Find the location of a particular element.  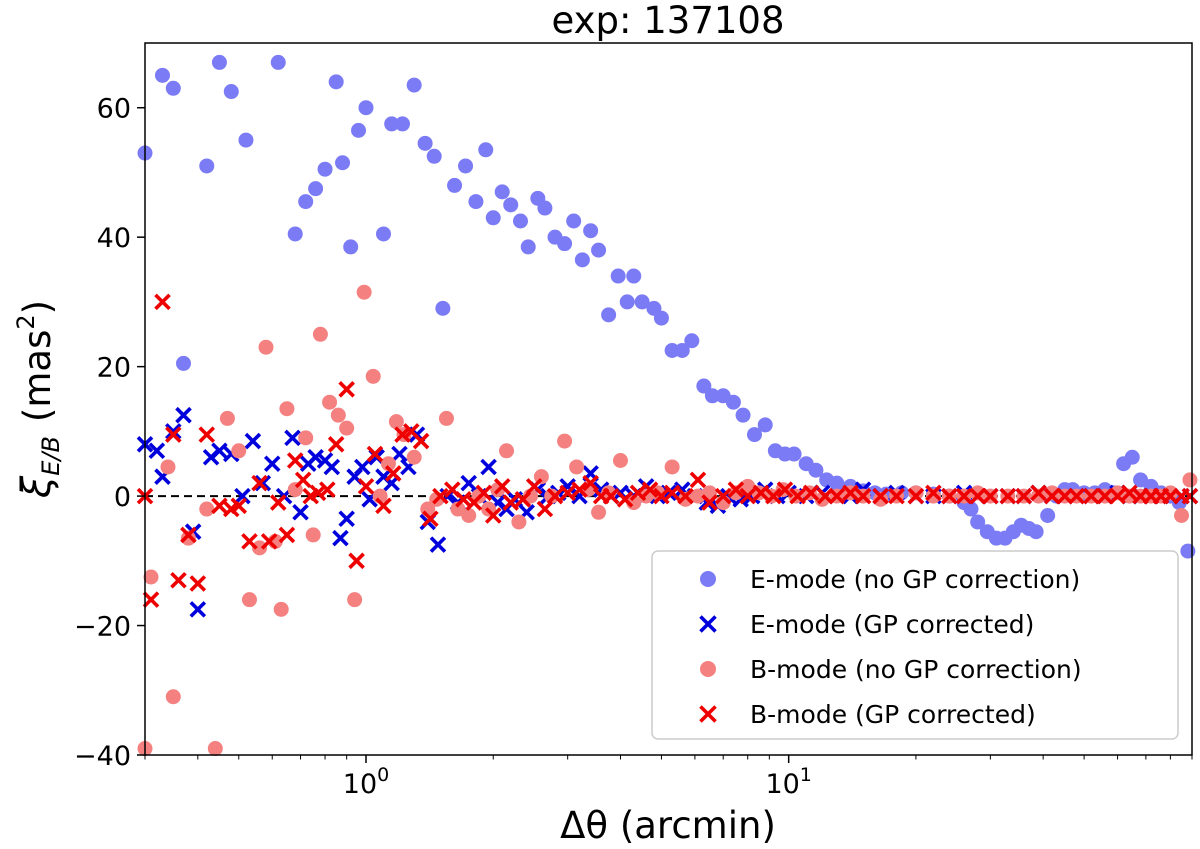

y-tick-label-1: −20 is located at coordinates (102, 627).